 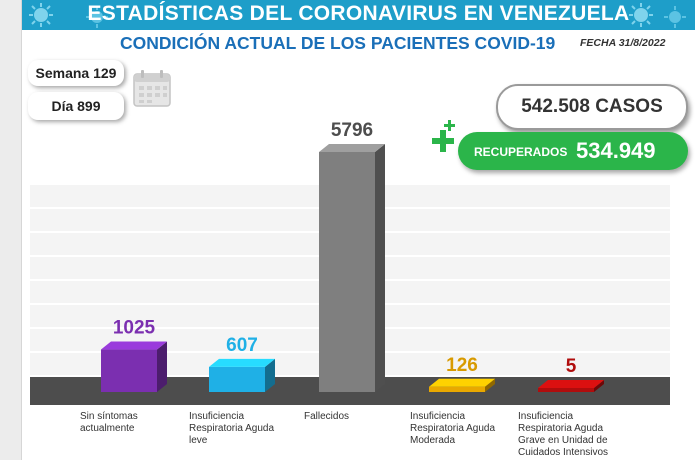 I want to click on left-edge, so click(x=11, y=230).